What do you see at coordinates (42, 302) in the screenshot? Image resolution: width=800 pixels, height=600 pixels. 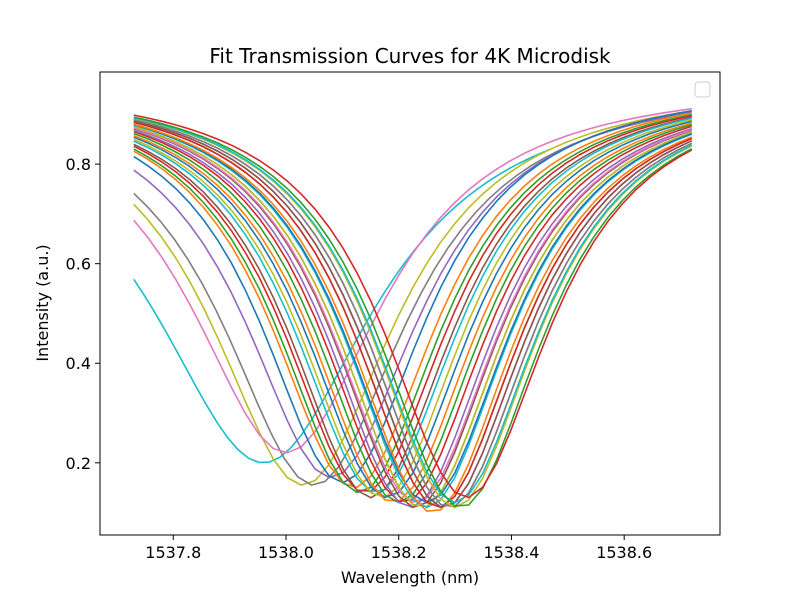 I see `y-axis-label: Intensity (a.u.)` at bounding box center [42, 302].